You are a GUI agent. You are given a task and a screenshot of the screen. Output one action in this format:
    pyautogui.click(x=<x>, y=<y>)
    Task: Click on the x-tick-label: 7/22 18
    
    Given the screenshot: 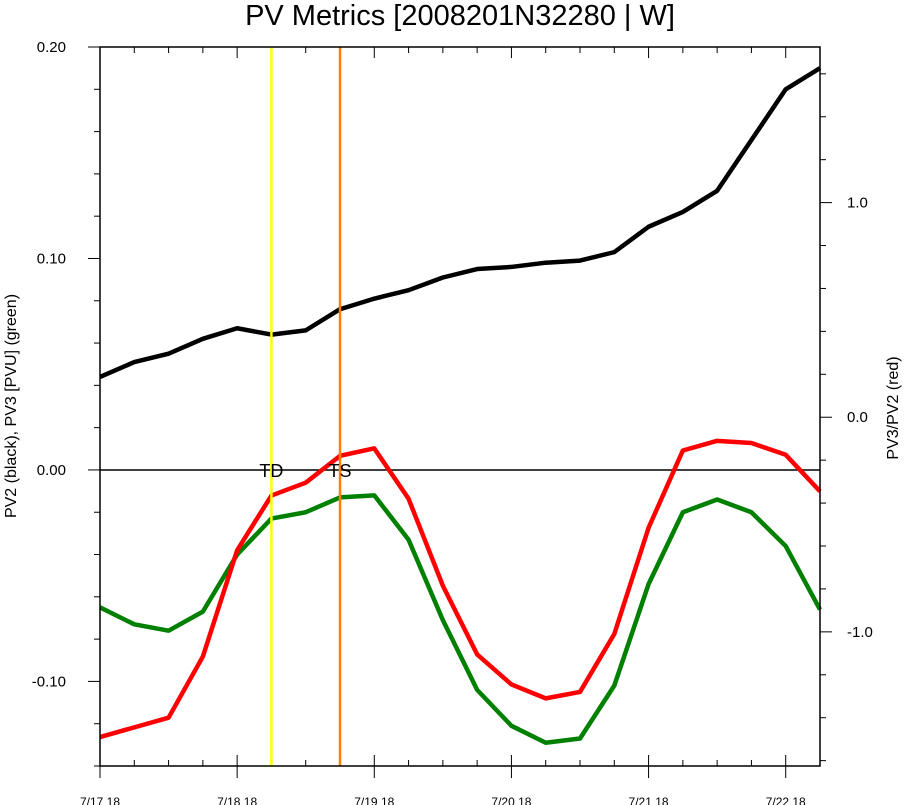 What is the action you would take?
    pyautogui.click(x=786, y=800)
    